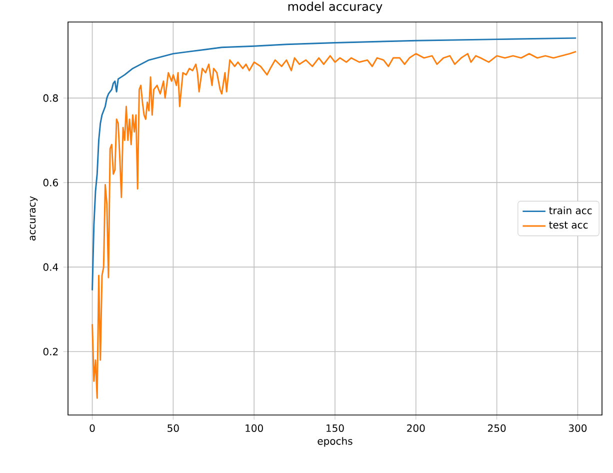  What do you see at coordinates (34, 218) in the screenshot?
I see `y-axis-title: accuracy` at bounding box center [34, 218].